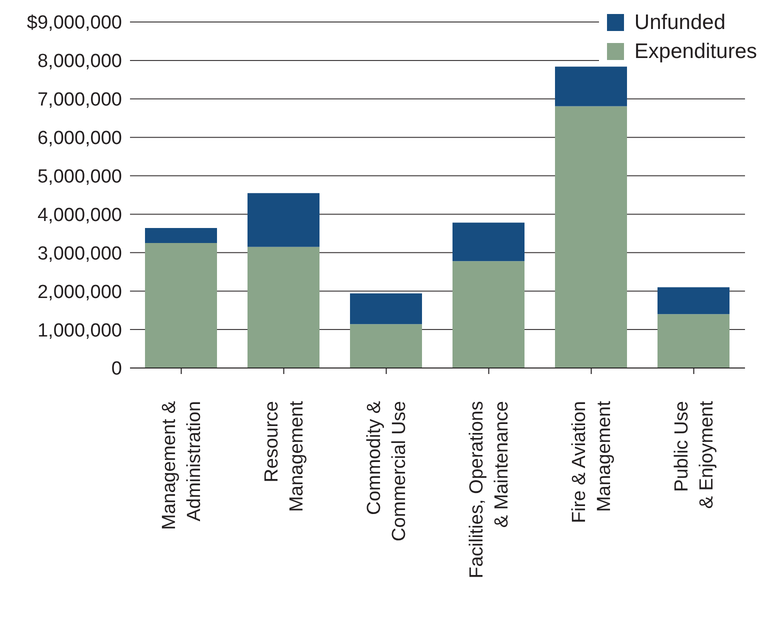  I want to click on y-tick-label: 5,000,000, so click(79, 177).